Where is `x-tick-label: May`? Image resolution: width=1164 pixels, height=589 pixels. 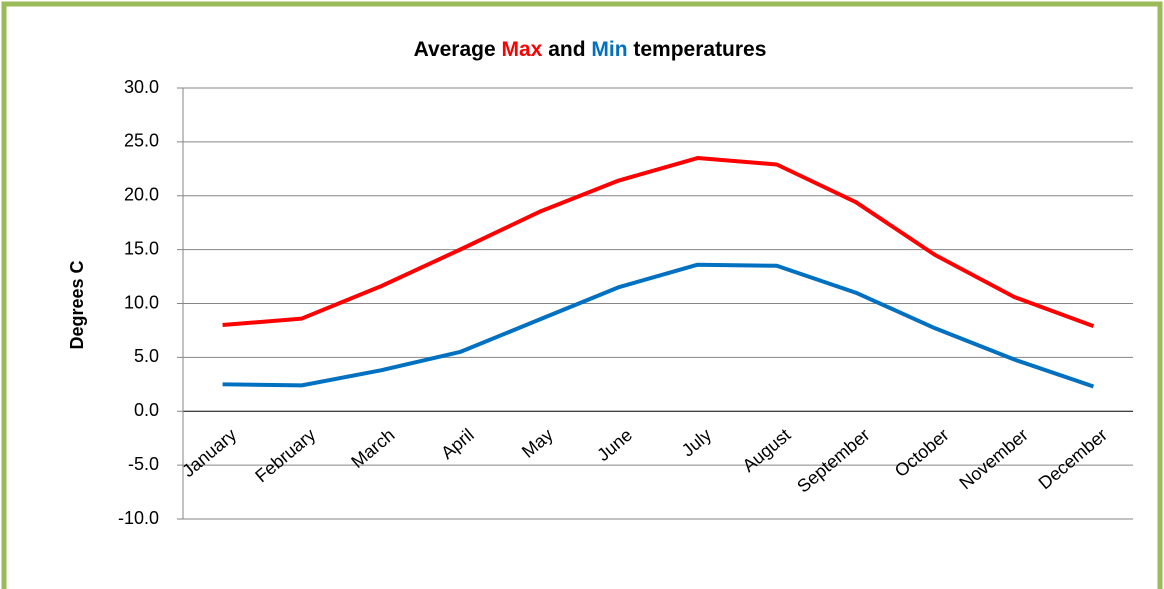
x-tick-label: May is located at coordinates (537, 443).